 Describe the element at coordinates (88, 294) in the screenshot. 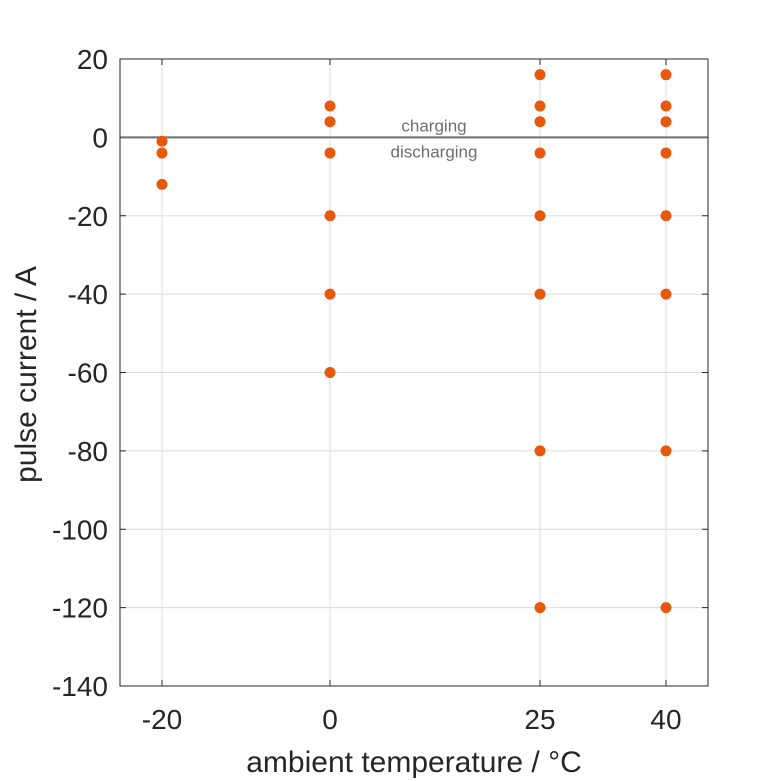

I see `y-tick-label: -40` at that location.